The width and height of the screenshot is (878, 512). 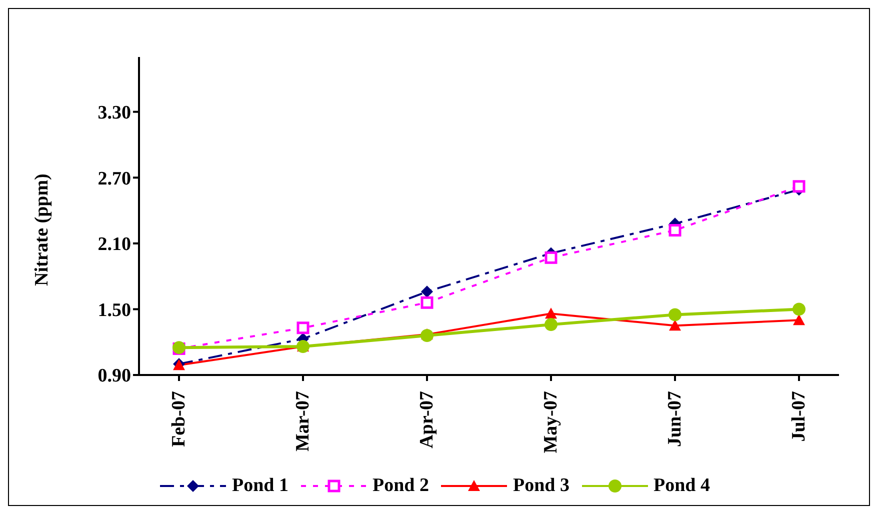 What do you see at coordinates (303, 421) in the screenshot?
I see `x-tick-label: Mar-07` at bounding box center [303, 421].